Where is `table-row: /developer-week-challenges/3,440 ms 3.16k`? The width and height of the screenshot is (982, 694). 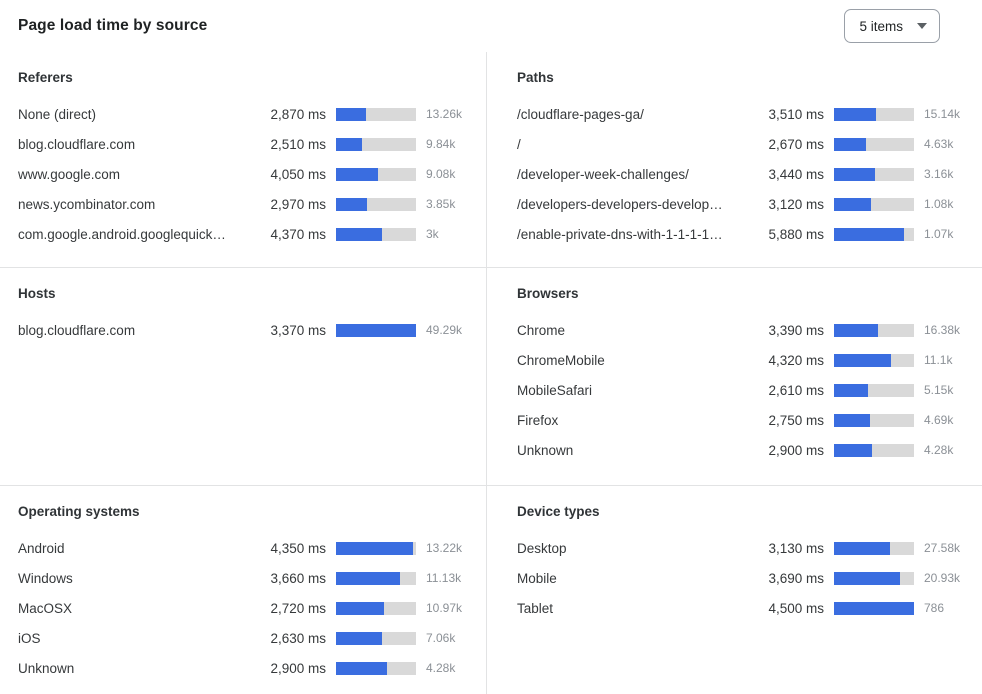
table-row: /developer-week-challenges/3,440 ms 3.16k is located at coordinates (743, 174).